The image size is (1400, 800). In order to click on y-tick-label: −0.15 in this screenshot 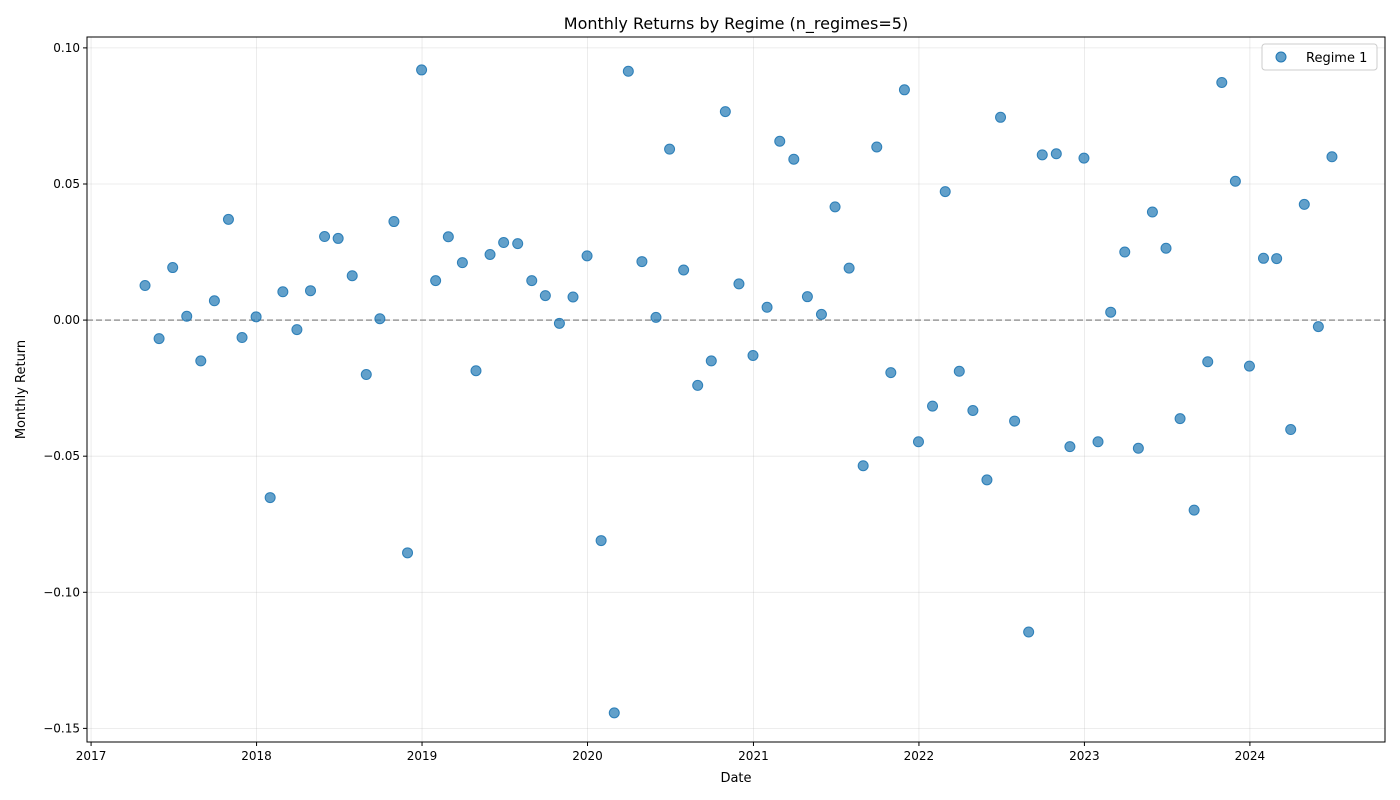, I will do `click(61, 728)`.